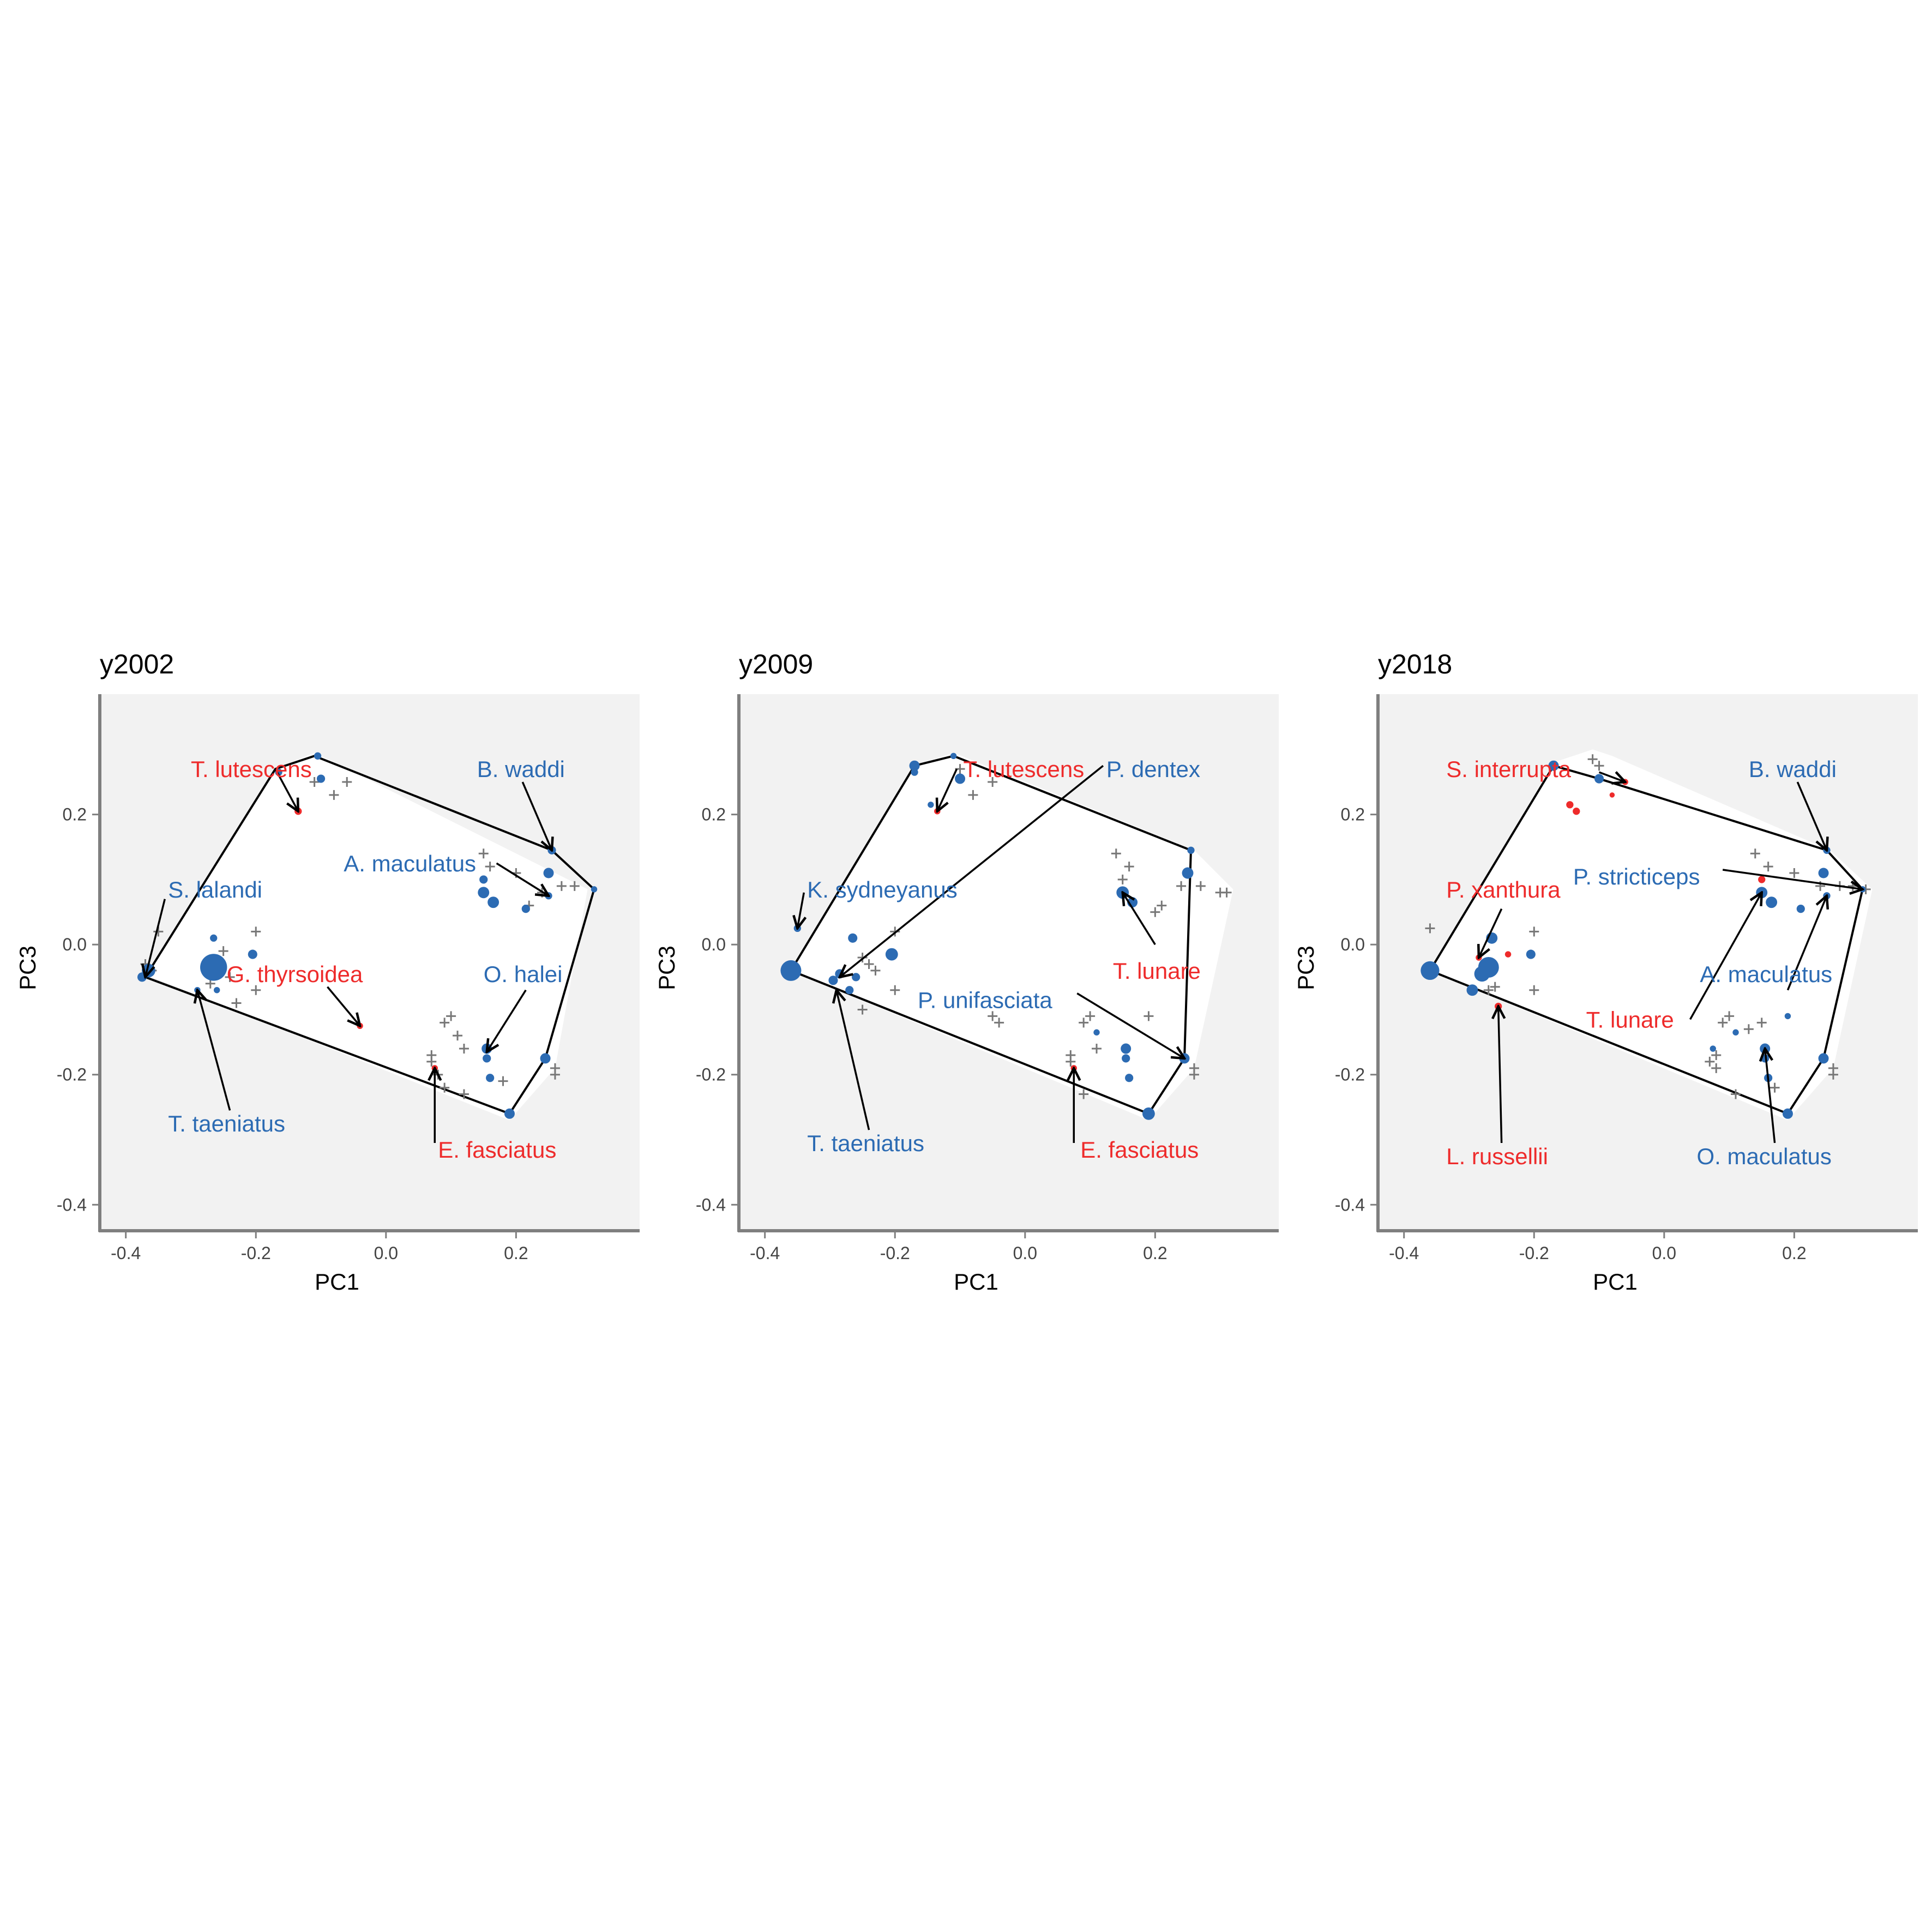 The width and height of the screenshot is (1932, 1932). I want to click on y-tick-label: -0.2, so click(72, 1075).